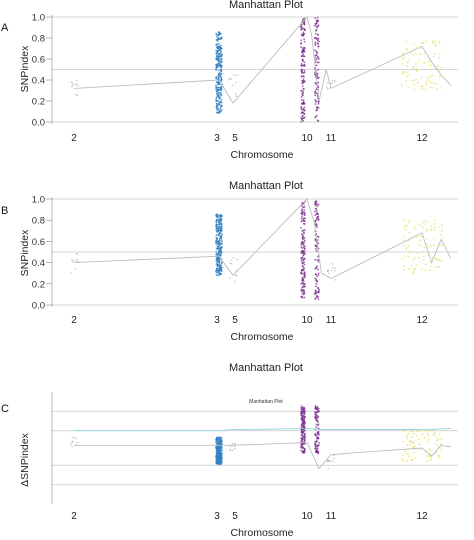 This screenshot has width=474, height=540. I want to click on panel-letter: C, so click(5, 409).